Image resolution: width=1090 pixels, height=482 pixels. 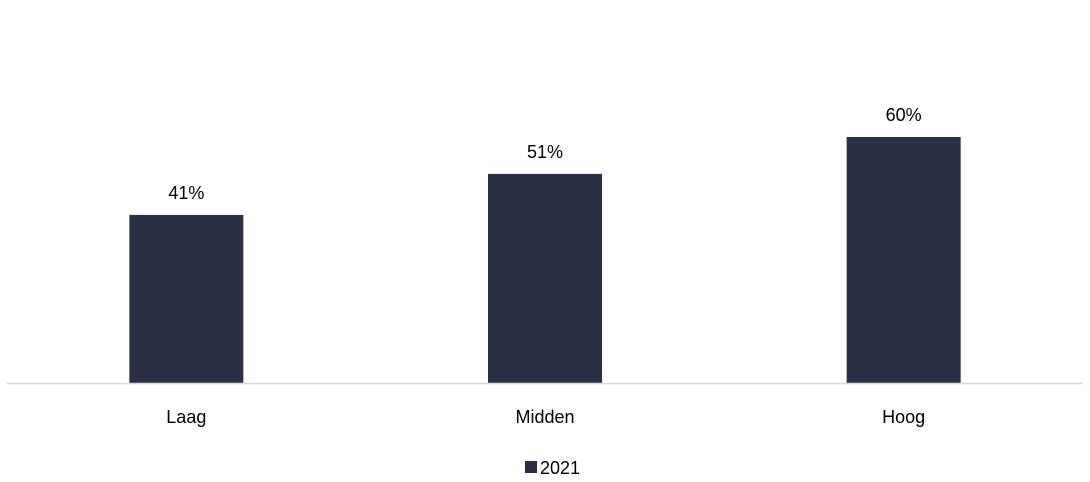 What do you see at coordinates (903, 417) in the screenshot?
I see `category-label-hoog: Hoog` at bounding box center [903, 417].